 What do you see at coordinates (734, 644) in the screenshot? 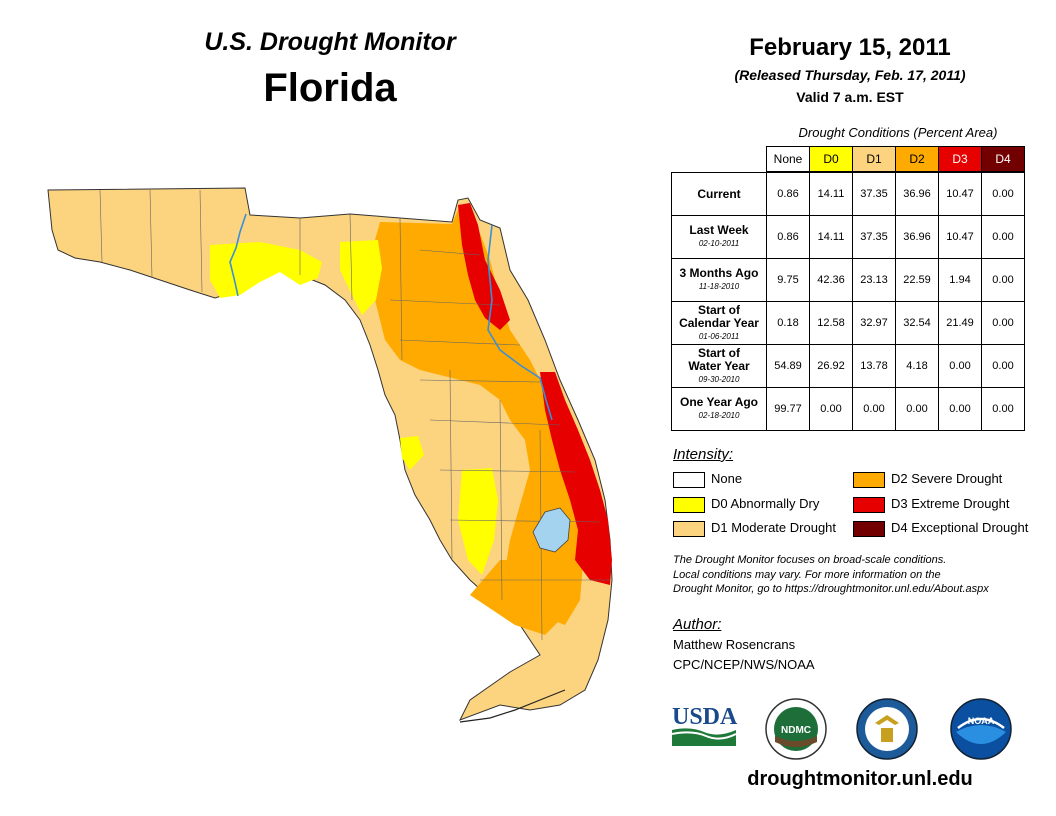
I see `author-name: Matthew Rosencrans` at bounding box center [734, 644].